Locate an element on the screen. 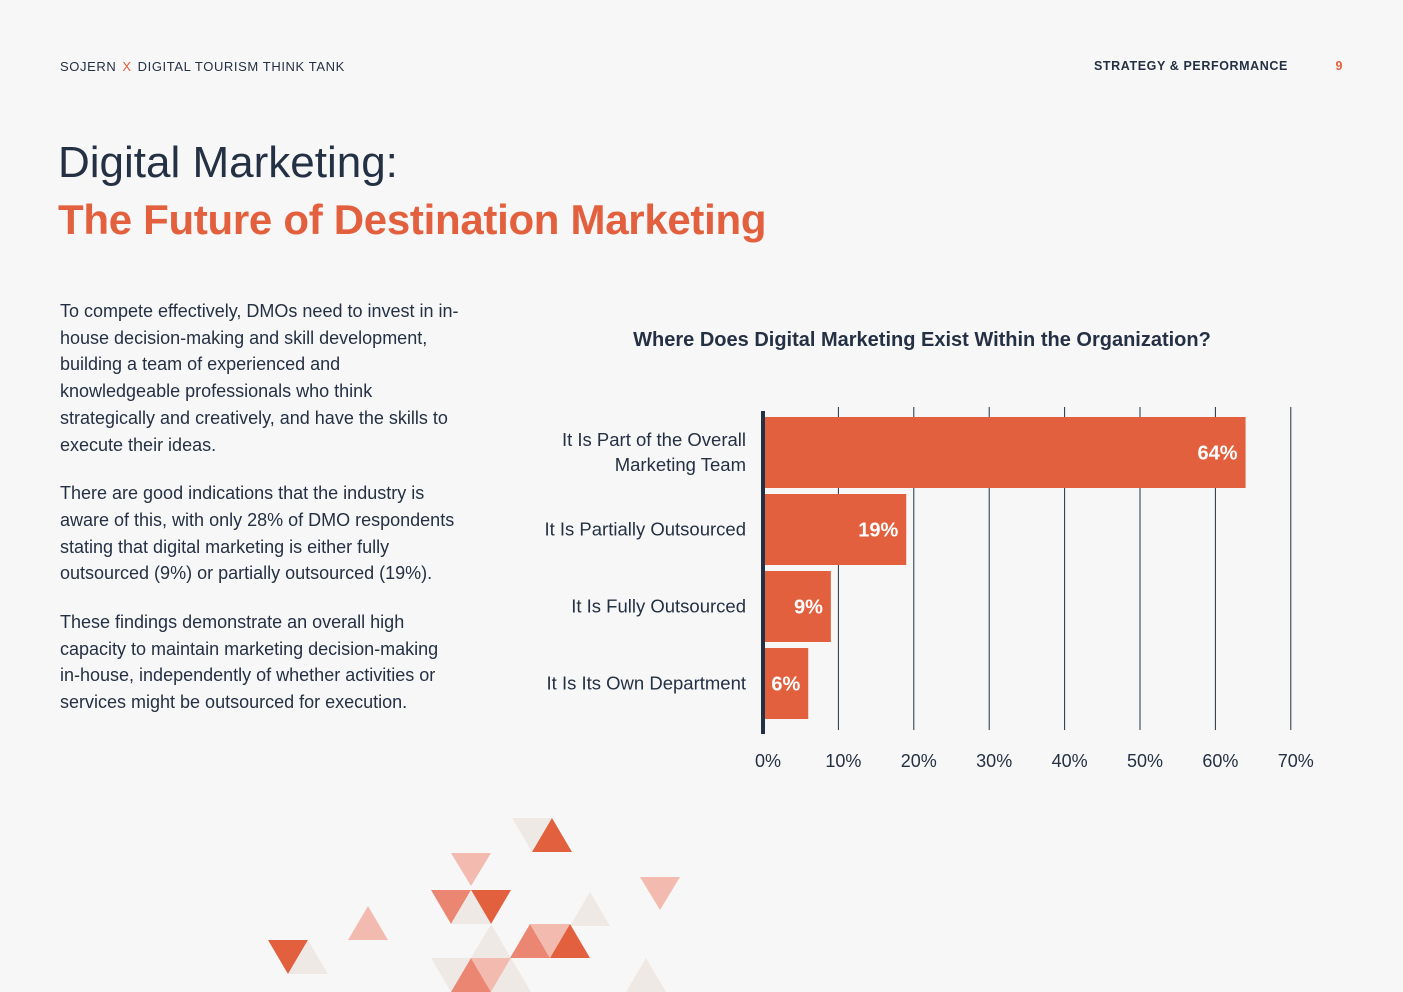  brand-line: SOJERN X DIGITAL TOURISM THINK TANK is located at coordinates (202, 66).